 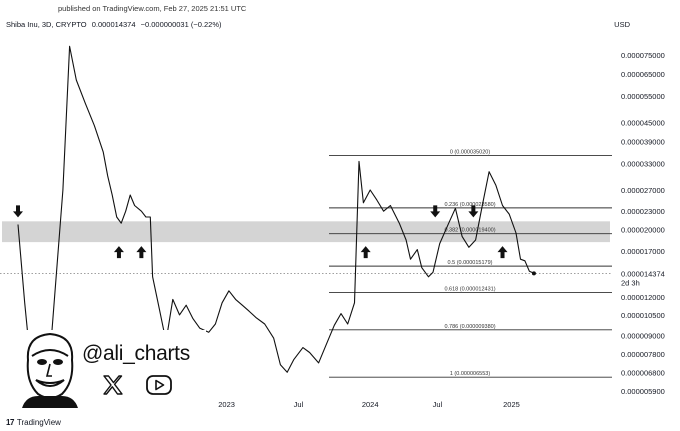 I want to click on face-avatar-icon, so click(x=50, y=370).